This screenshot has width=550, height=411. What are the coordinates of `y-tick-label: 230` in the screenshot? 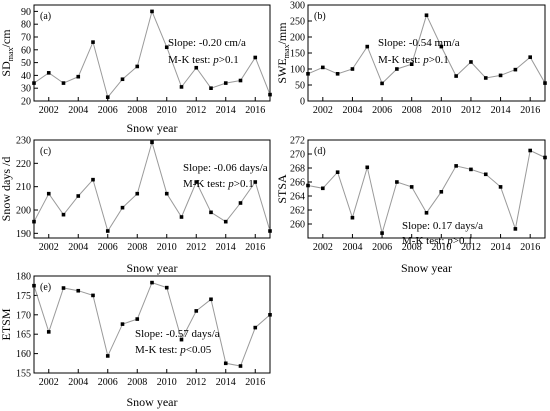 It's located at (23, 141).